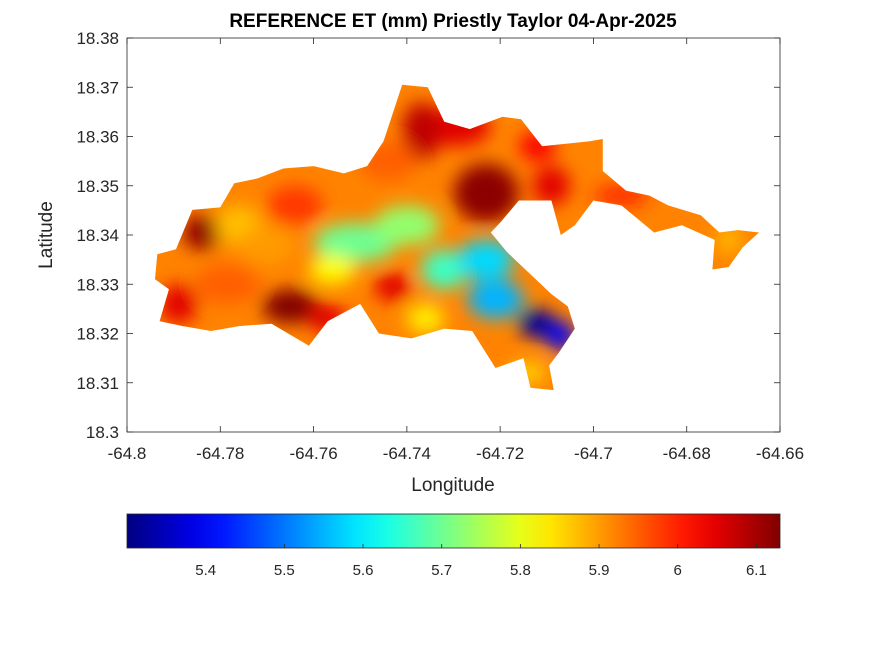  Describe the element at coordinates (599, 570) in the screenshot. I see `colorbar-tick-label: 5.9` at that location.